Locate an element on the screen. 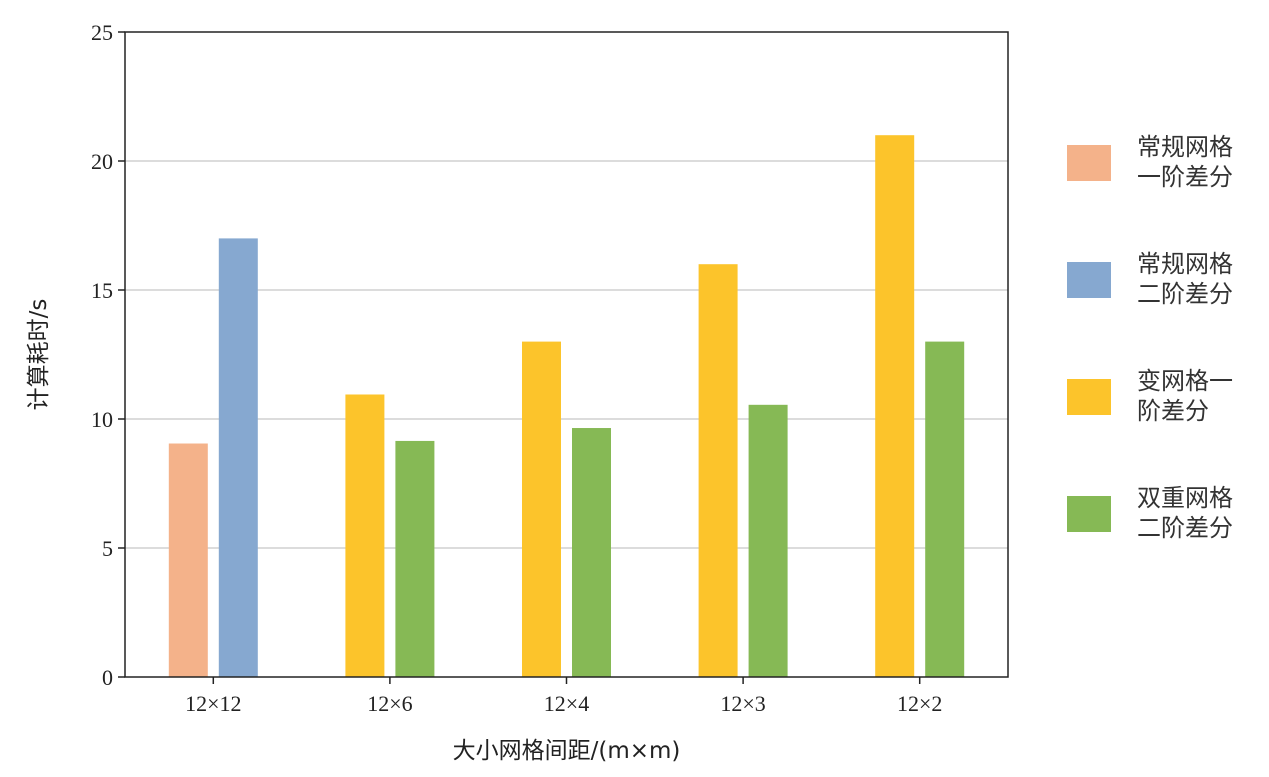 The width and height of the screenshot is (1269, 777). y-axis-title: 计算耗时/s is located at coordinates (39, 355).